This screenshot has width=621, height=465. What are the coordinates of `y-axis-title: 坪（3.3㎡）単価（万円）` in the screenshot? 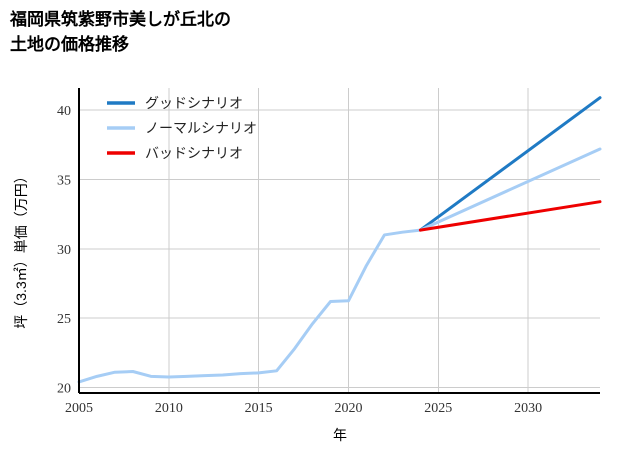 It's located at (21, 248).